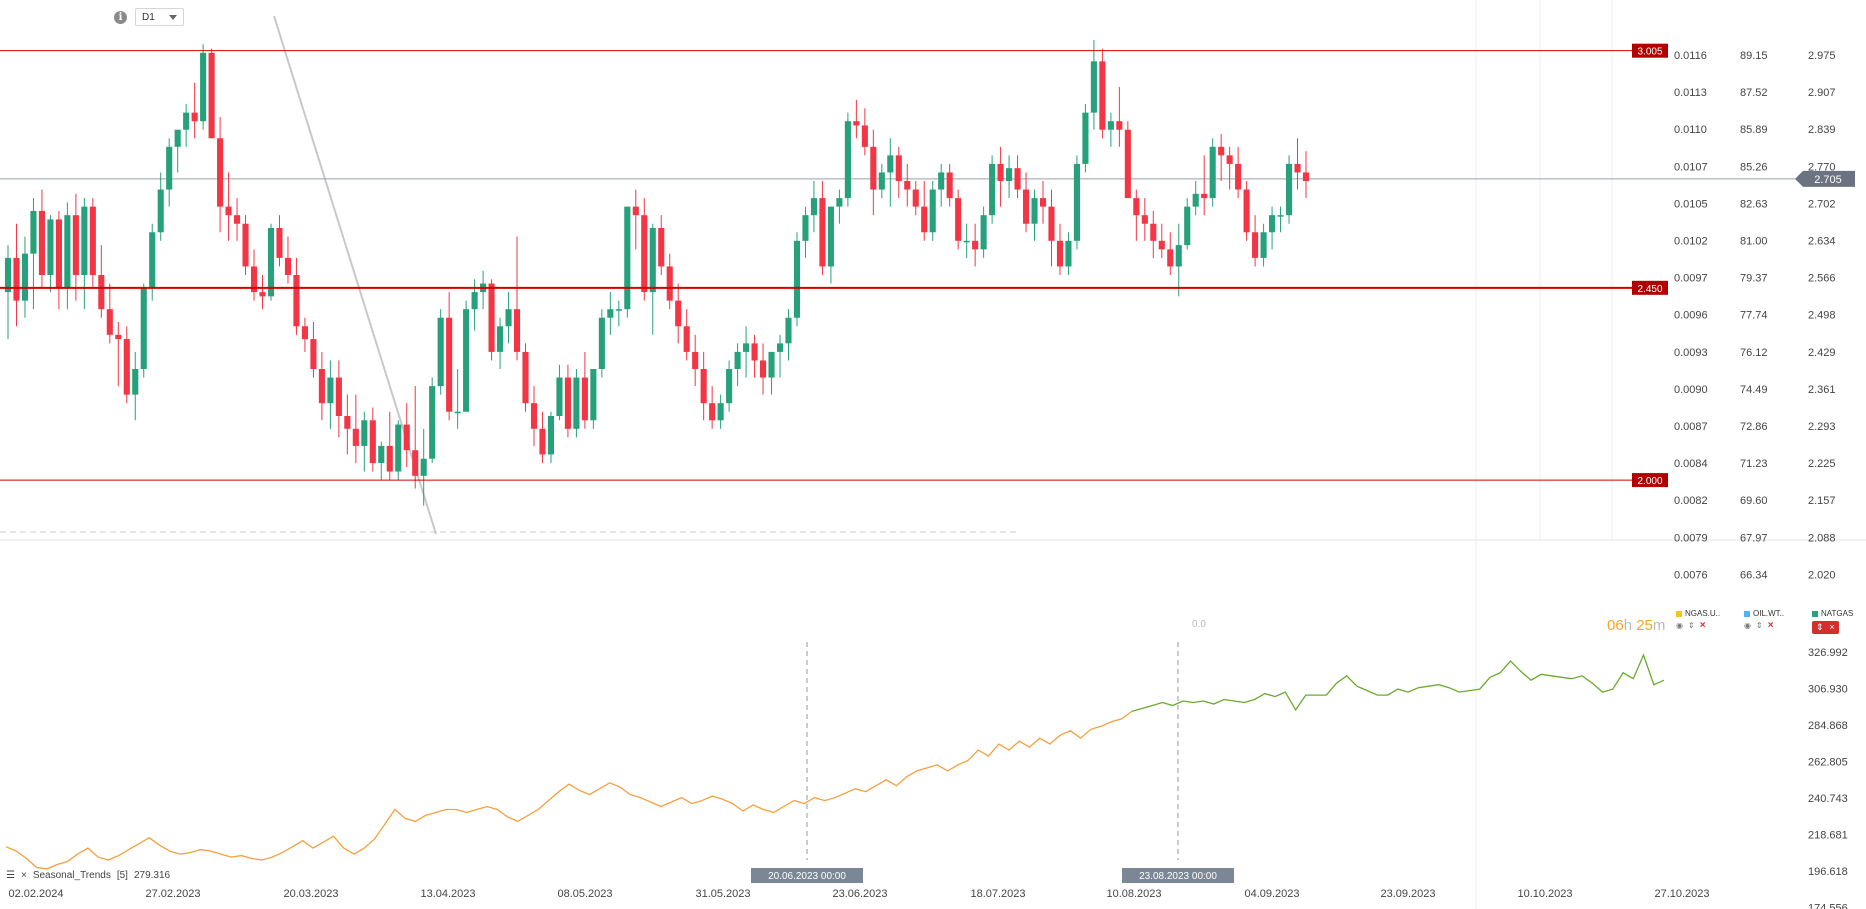 This screenshot has height=909, width=1866. Describe the element at coordinates (1691, 501) in the screenshot. I see `axis-tick-label: 0.0082` at that location.